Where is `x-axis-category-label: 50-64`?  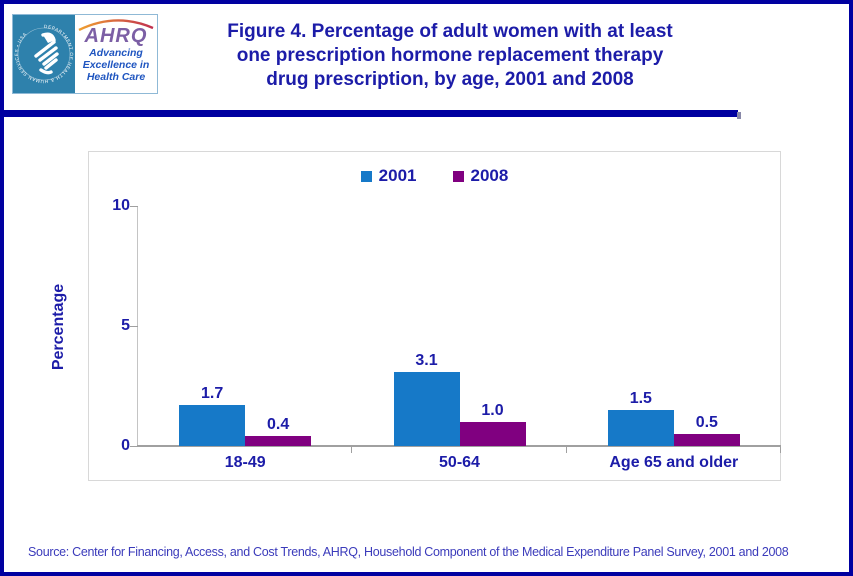 x-axis-category-label: 50-64 is located at coordinates (459, 462).